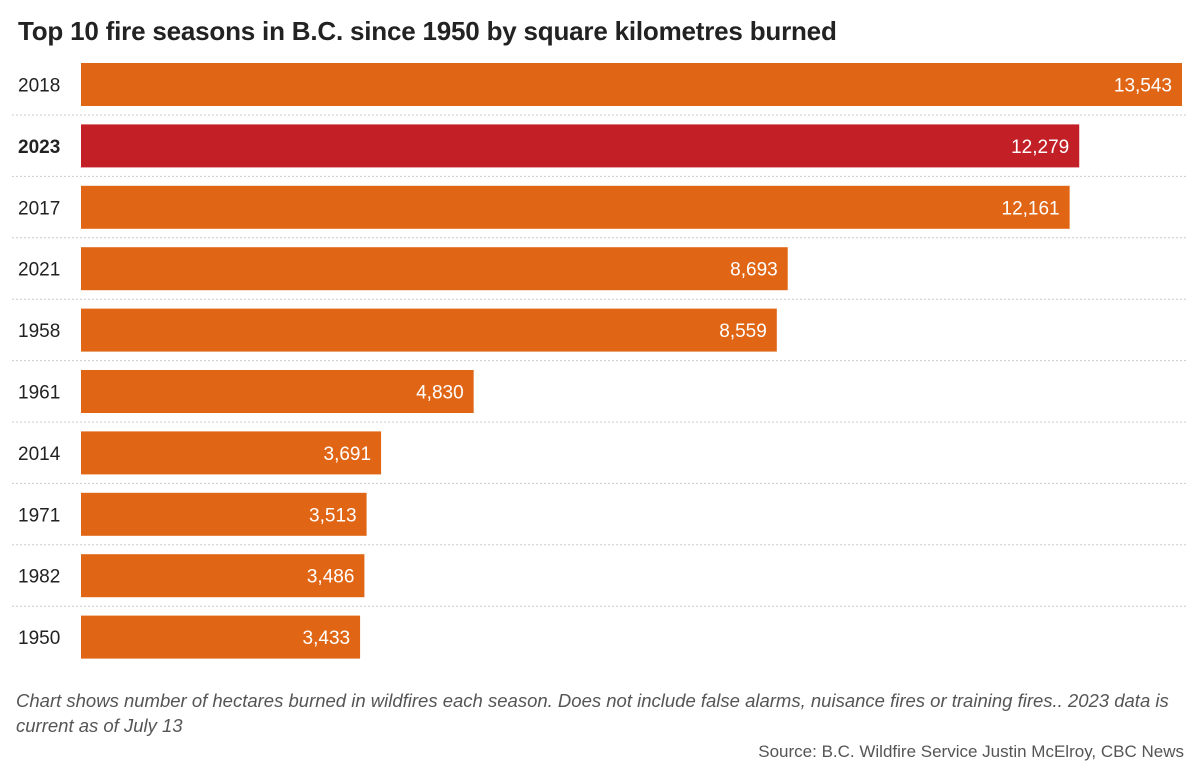  I want to click on value-label: 13,543, so click(1143, 86).